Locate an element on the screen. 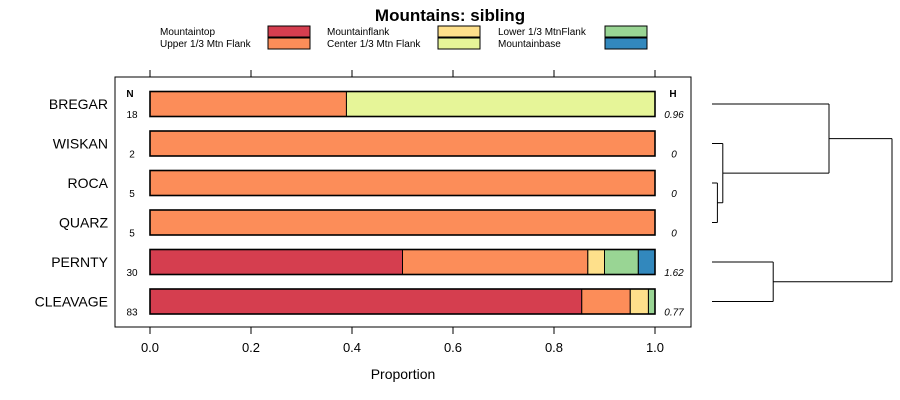  bar-segment-pernty-mountaintop is located at coordinates (276, 262).